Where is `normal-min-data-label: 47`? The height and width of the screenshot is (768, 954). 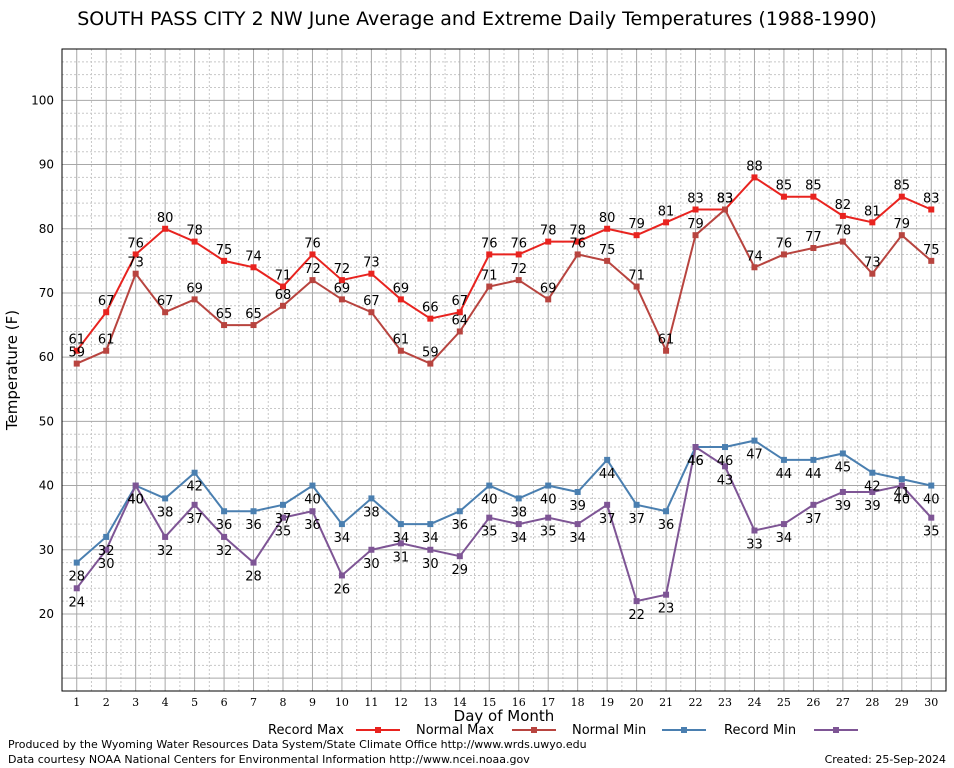 normal-min-data-label: 47 is located at coordinates (754, 455).